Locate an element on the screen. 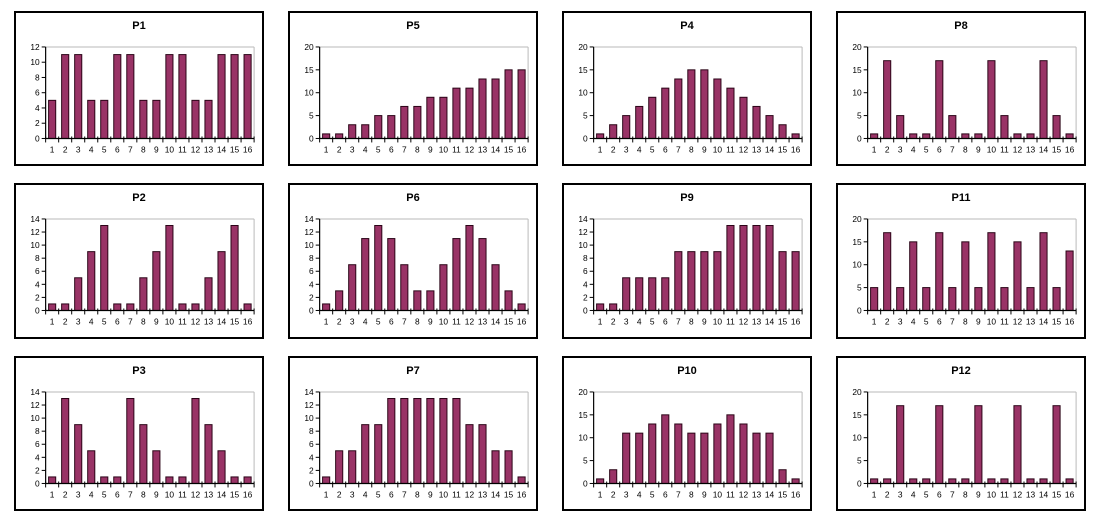 The image size is (1100, 522). chart-panel-p1: P1 0 2 4 6 8 10 12 1 2 3 4 5 6 7 8 9 10 11 12 13 14 15 16 is located at coordinates (139, 89).